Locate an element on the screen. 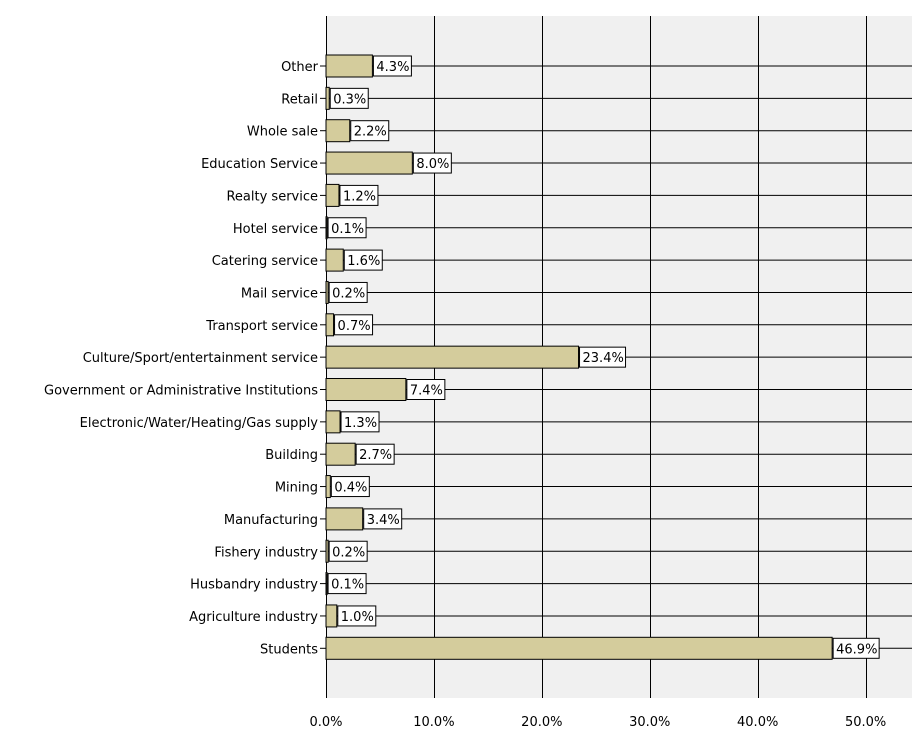 The image size is (912, 733). data-label-8: 0.7% is located at coordinates (354, 326).